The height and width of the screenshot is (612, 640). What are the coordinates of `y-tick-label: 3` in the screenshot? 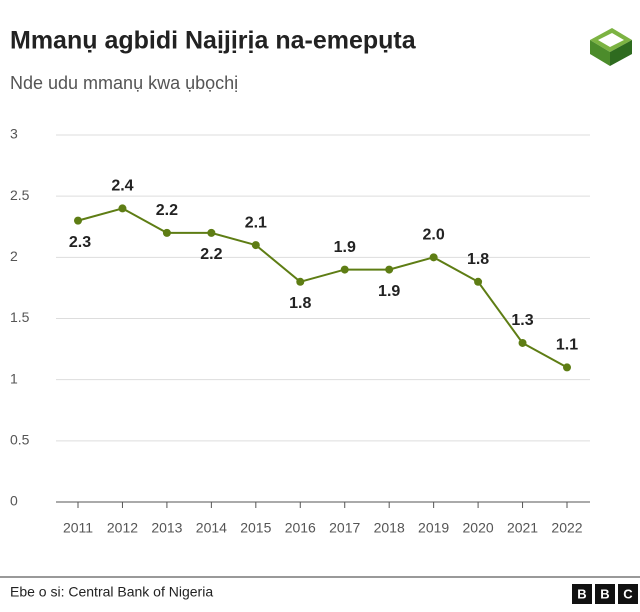 It's located at (14, 134).